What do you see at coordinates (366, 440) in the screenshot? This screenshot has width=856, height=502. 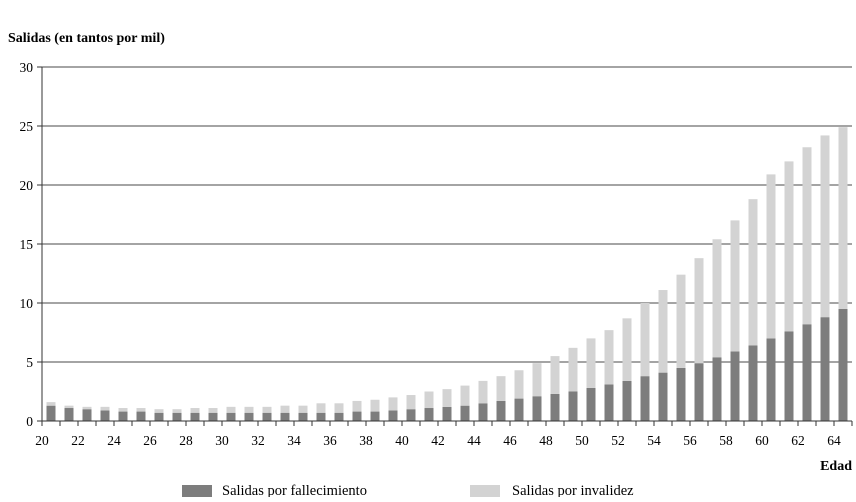 I see `x-tick-label-38: 38` at bounding box center [366, 440].